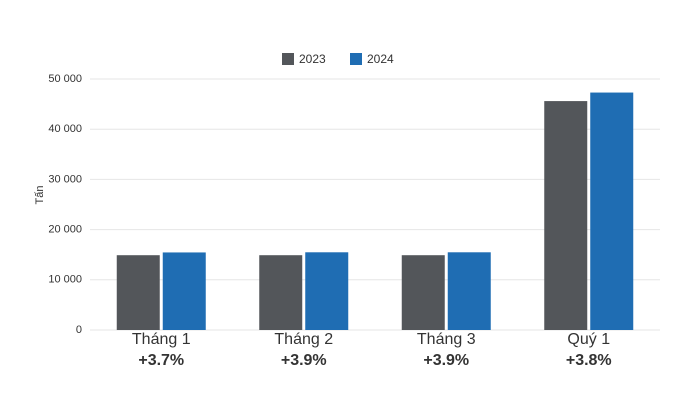 The image size is (700, 400). I want to click on y-tick-label: 40 000, so click(65, 129).